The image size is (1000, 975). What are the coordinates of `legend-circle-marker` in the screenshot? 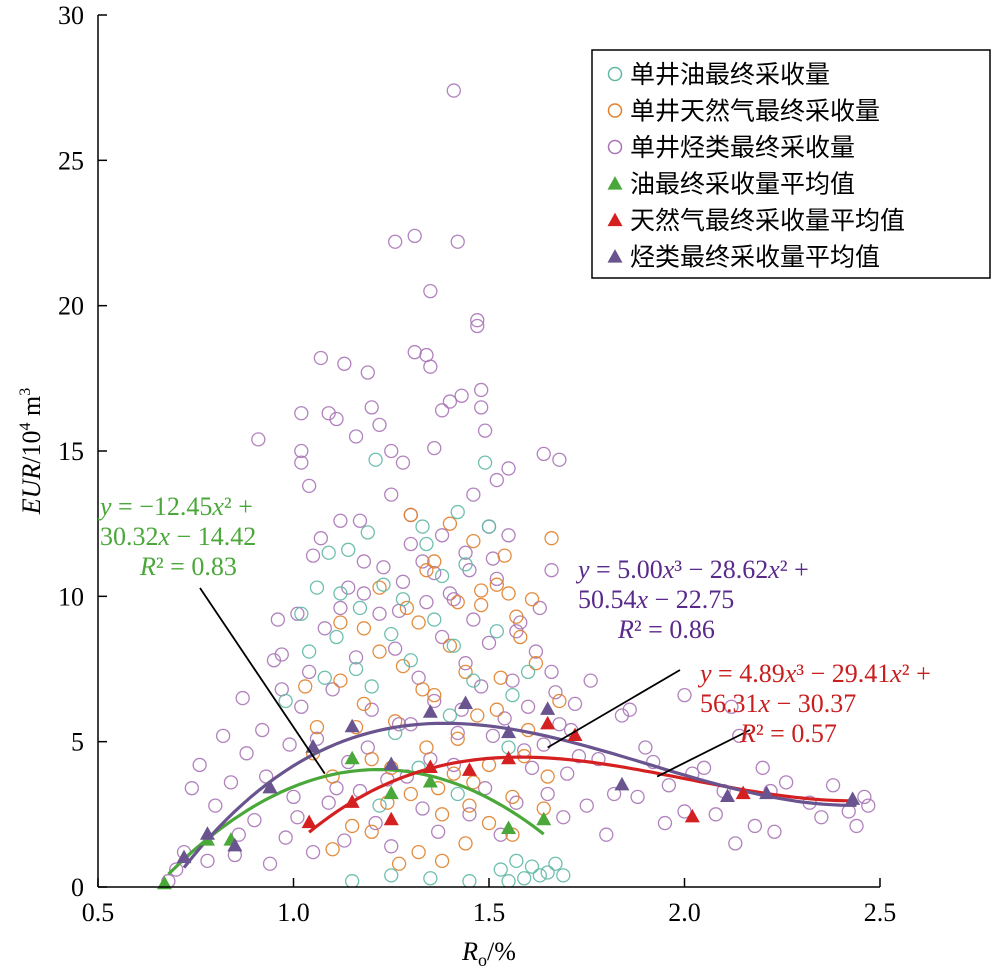 It's located at (615, 147).